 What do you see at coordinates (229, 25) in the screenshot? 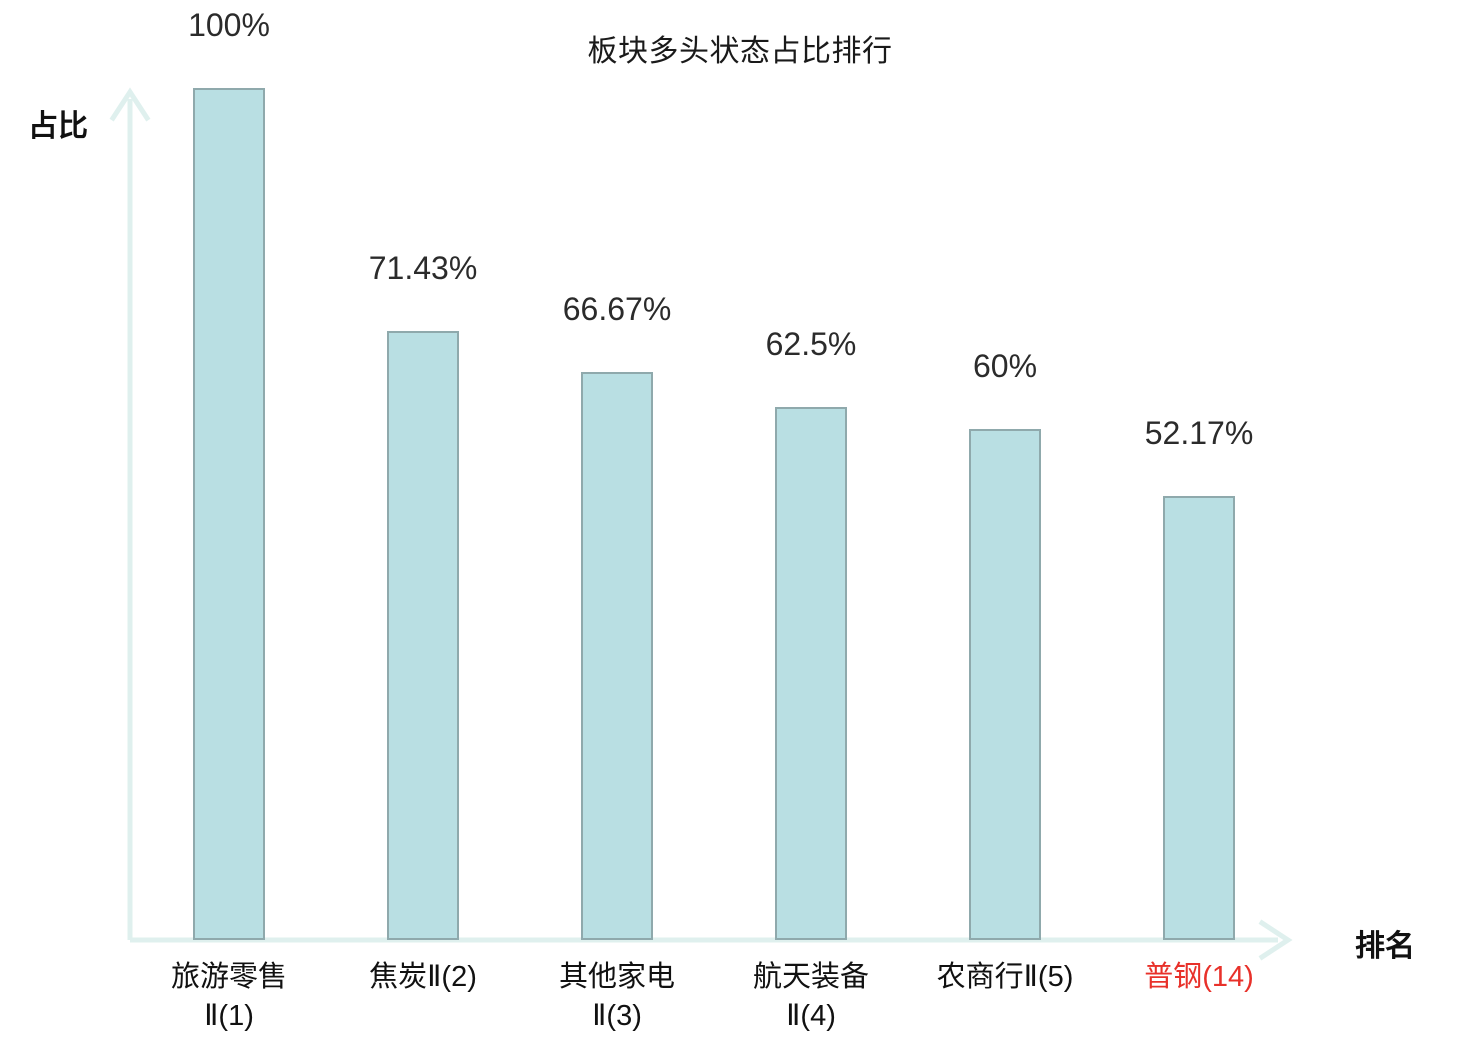
I see `bar-value-label: 100%` at bounding box center [229, 25].